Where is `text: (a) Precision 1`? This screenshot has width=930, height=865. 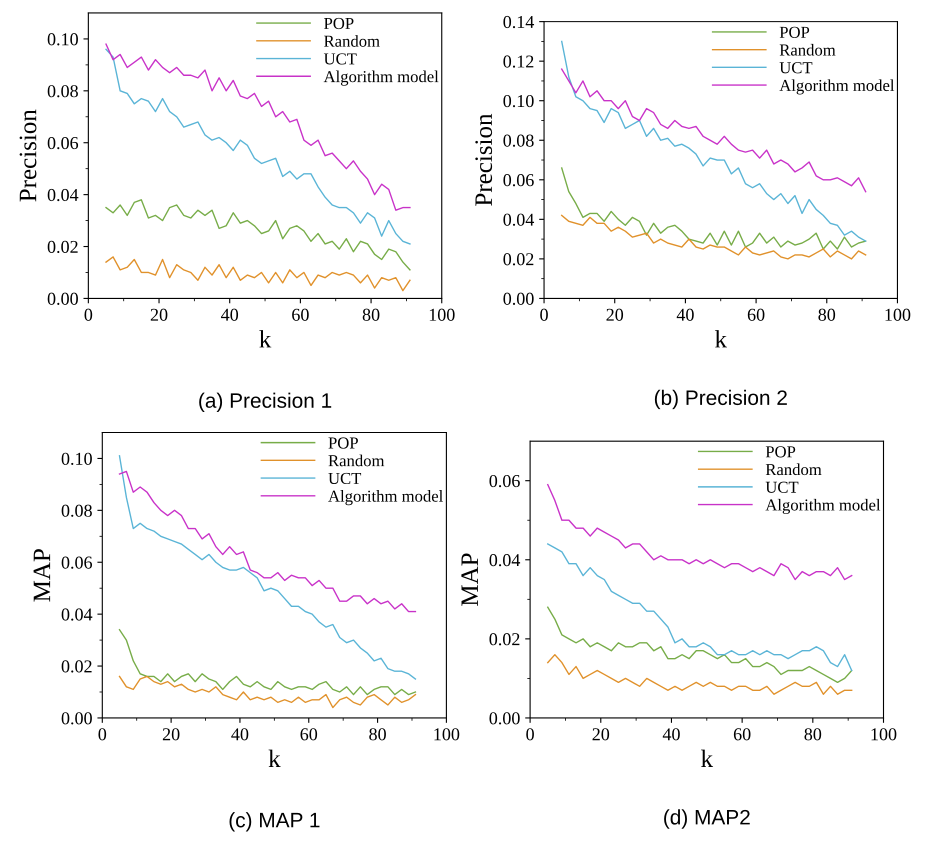 text: (a) Precision 1 is located at coordinates (265, 402).